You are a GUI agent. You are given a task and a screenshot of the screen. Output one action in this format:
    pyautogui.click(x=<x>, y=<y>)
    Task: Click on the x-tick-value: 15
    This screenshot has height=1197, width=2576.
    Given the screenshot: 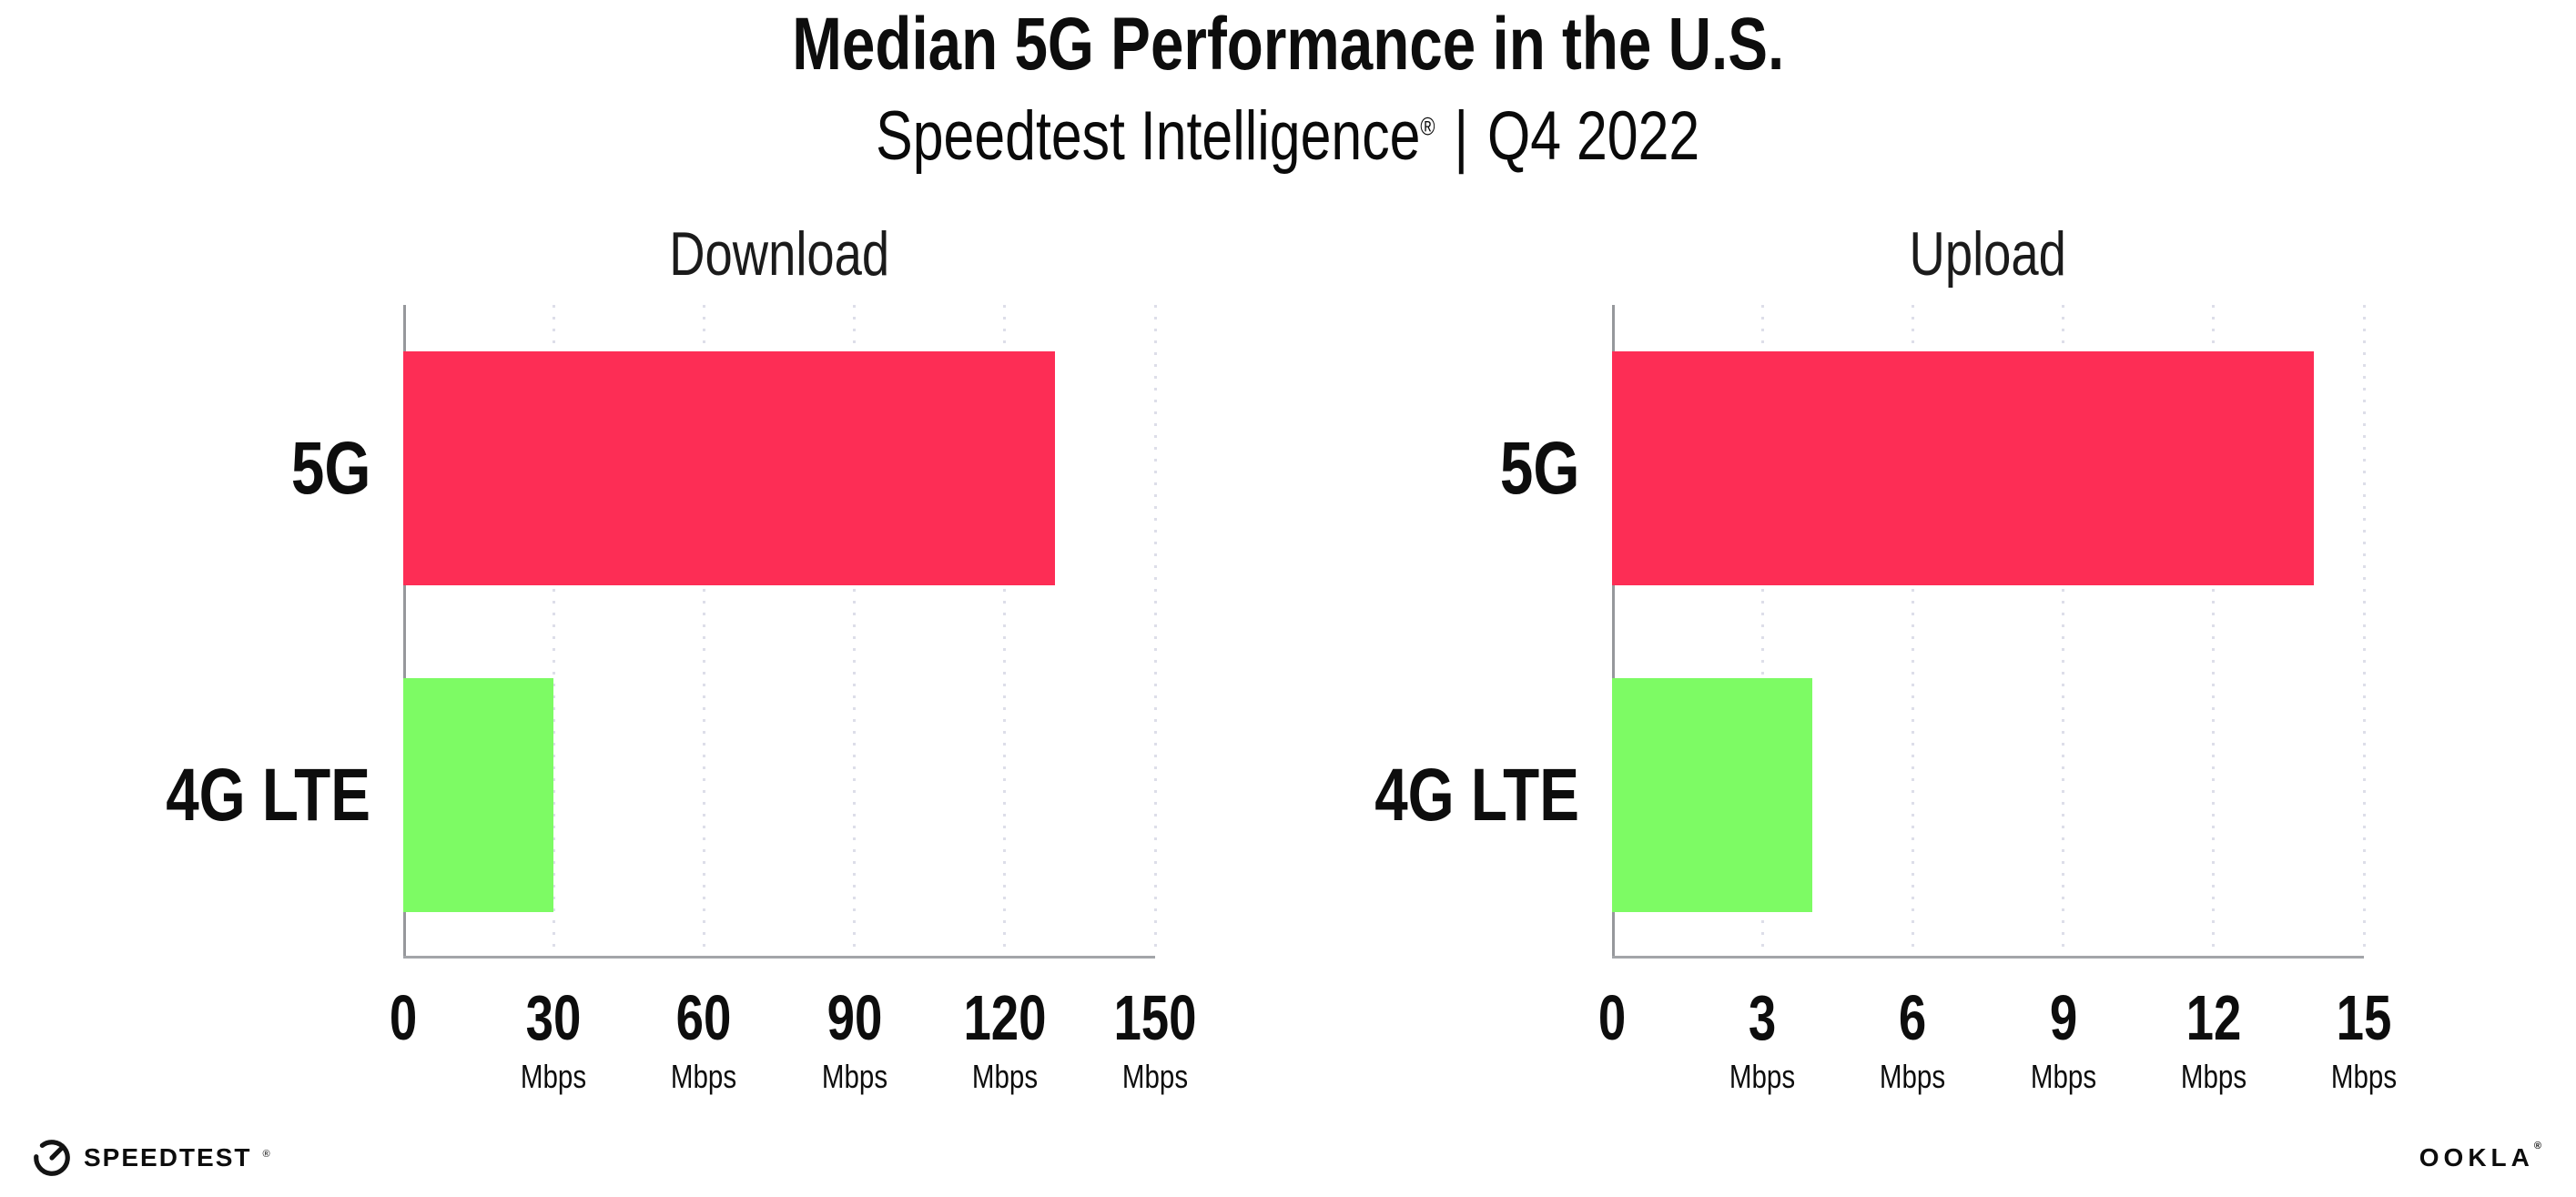 What is the action you would take?
    pyautogui.click(x=2364, y=1018)
    